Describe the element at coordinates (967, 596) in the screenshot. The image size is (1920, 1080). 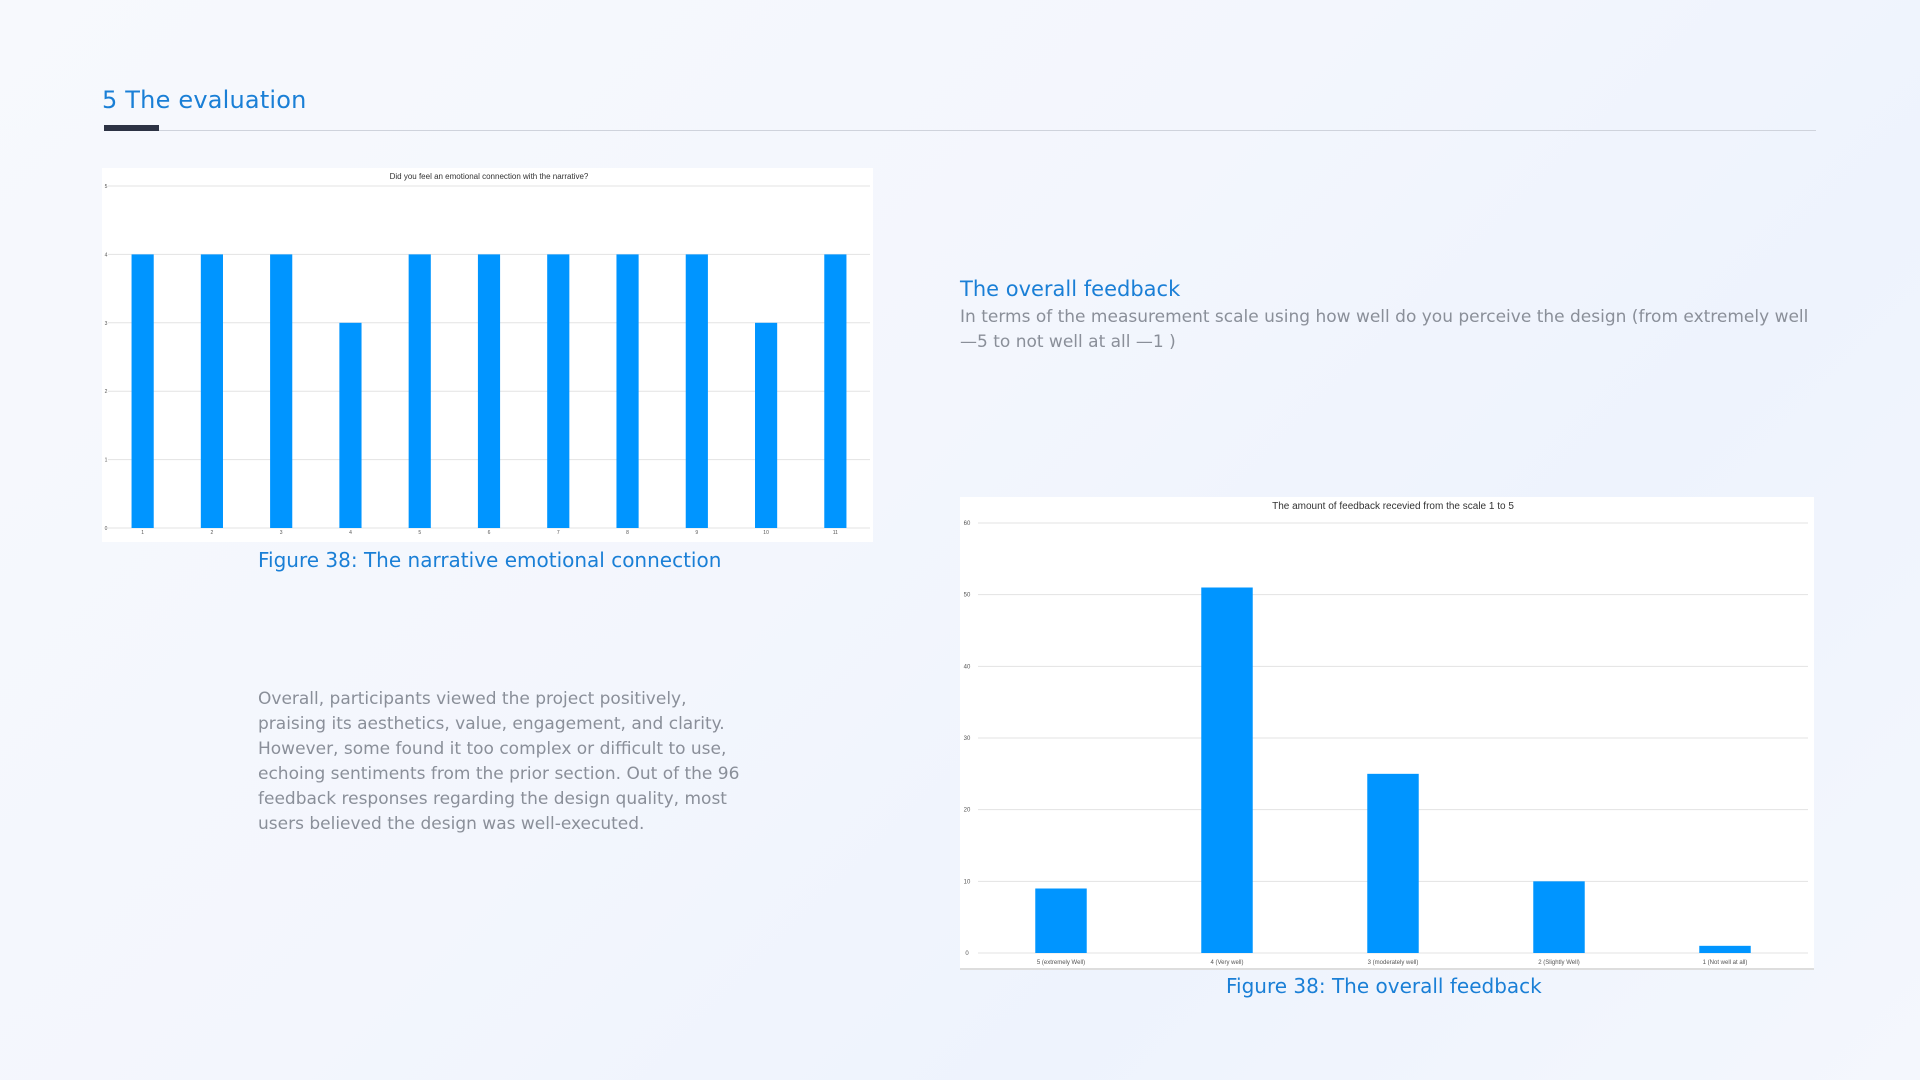
I see `chart2-y-tick-label: 50` at that location.